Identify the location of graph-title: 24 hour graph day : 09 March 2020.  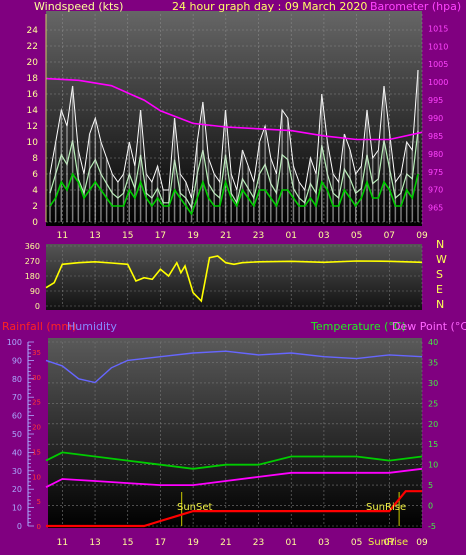
(269, 6).